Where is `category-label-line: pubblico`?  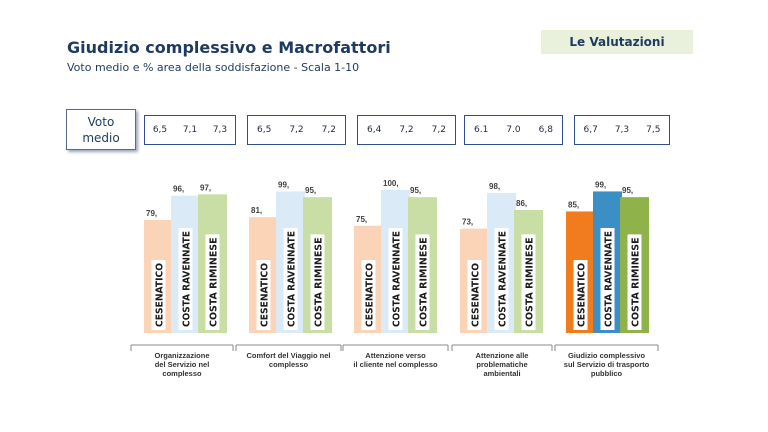
category-label-line: pubblico is located at coordinates (607, 373).